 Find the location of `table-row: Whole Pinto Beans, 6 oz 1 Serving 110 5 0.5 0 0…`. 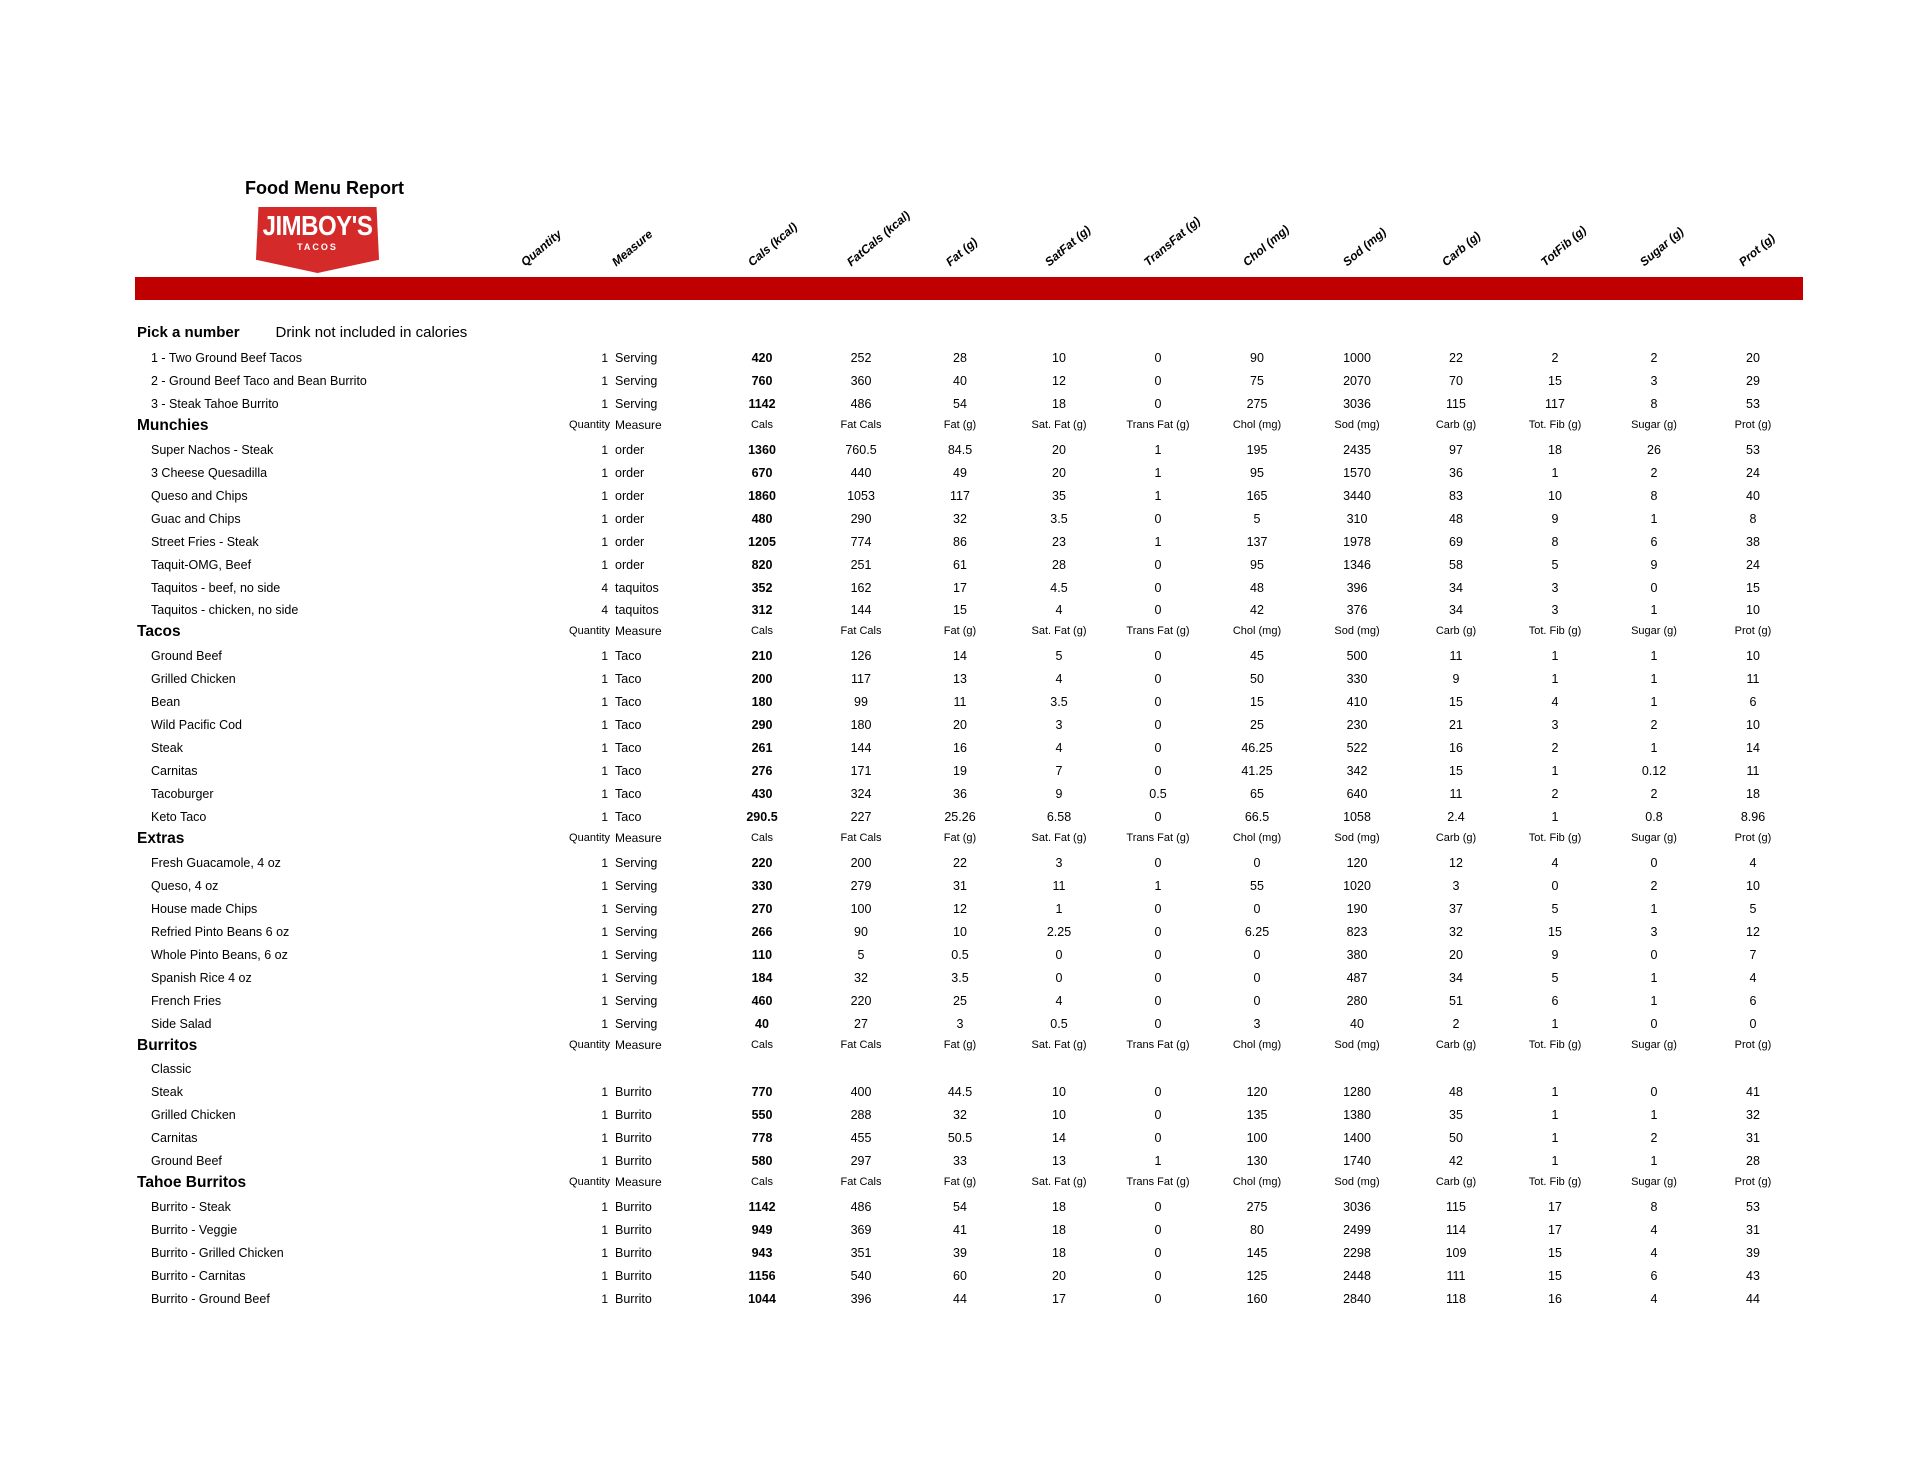

table-row: Whole Pinto Beans, 6 oz 1 Serving 110 5 0.5 0 0… is located at coordinates (960, 955).